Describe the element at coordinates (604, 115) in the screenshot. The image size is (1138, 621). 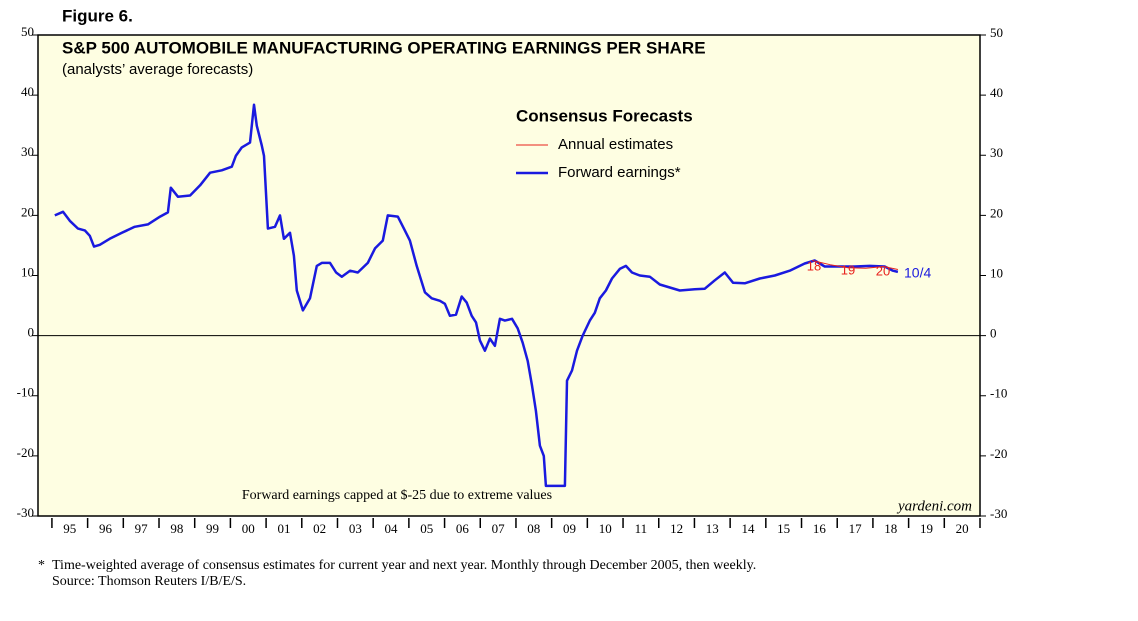
I see `legend-title: Consensus Forecasts` at that location.